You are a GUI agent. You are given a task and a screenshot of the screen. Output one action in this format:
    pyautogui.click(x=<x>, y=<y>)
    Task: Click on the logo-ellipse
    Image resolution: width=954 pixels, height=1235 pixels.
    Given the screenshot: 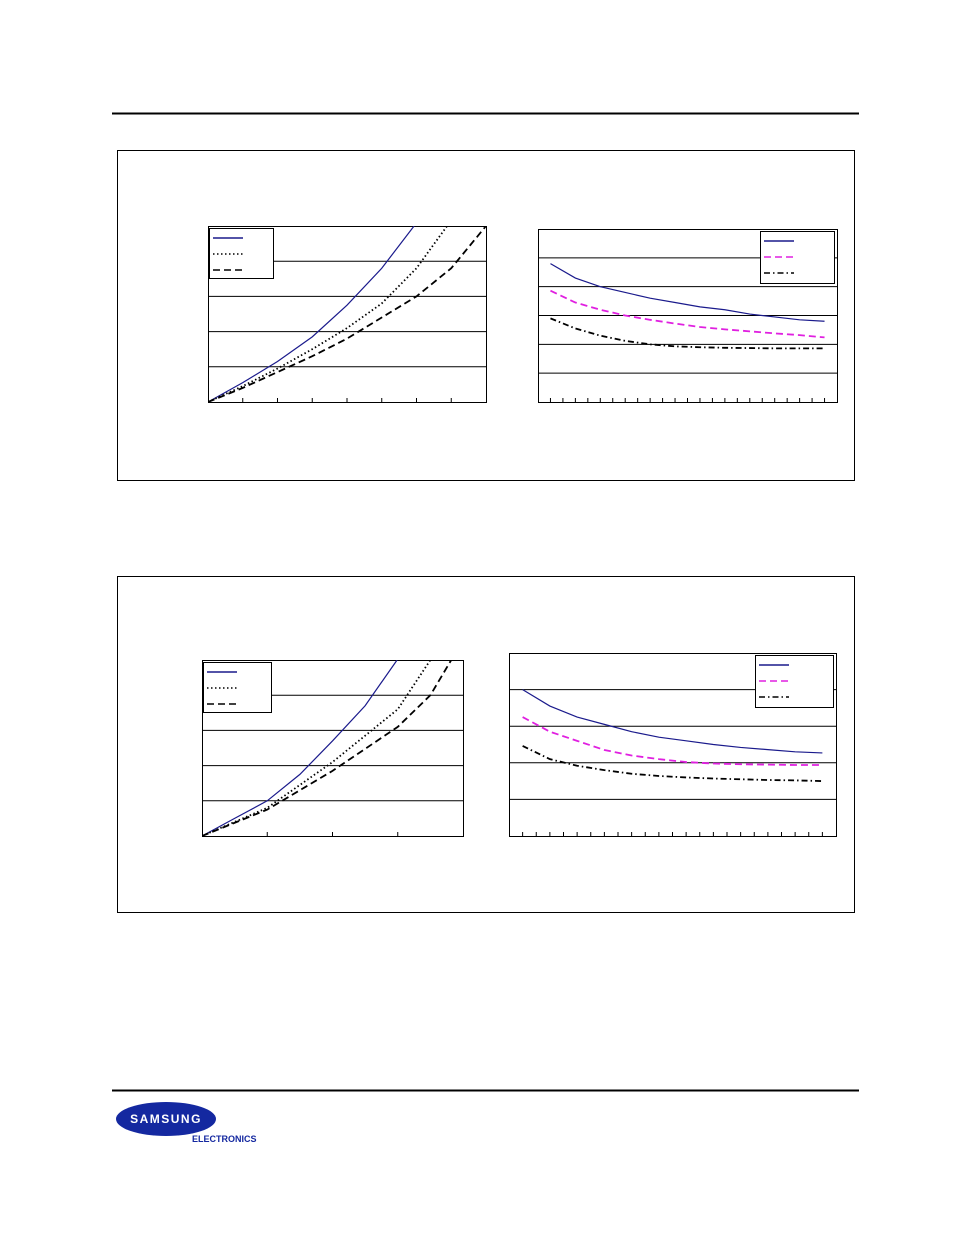 What is the action you would take?
    pyautogui.click(x=166, y=1119)
    